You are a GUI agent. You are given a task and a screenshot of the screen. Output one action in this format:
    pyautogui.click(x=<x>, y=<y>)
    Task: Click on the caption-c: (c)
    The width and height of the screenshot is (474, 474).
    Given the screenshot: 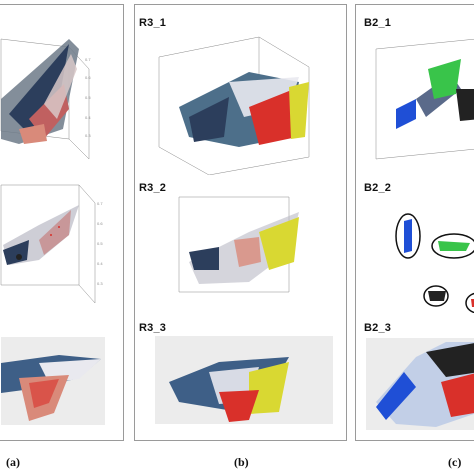 What is the action you would take?
    pyautogui.click(x=455, y=462)
    